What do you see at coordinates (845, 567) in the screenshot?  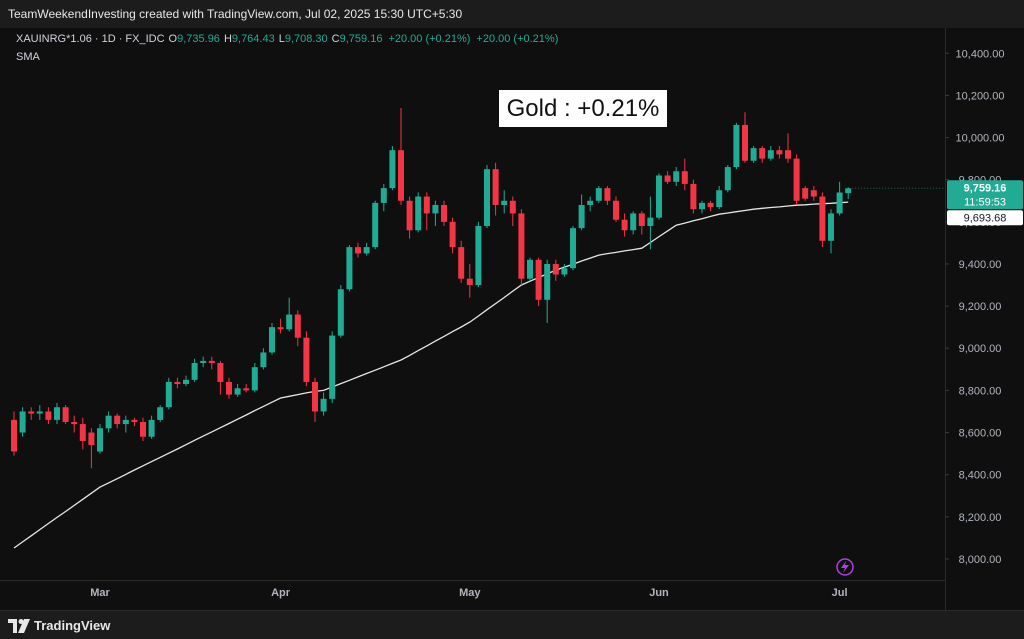 I see `alert-icon` at bounding box center [845, 567].